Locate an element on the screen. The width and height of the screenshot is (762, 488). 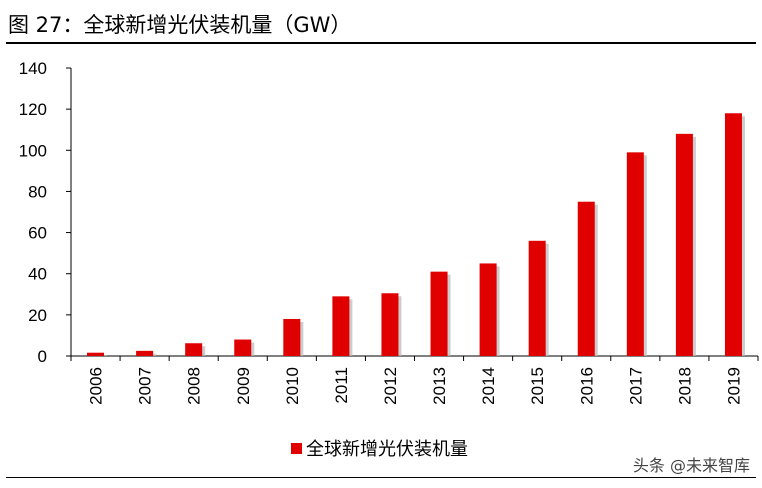
y-tick-label: 140 is located at coordinates (33, 68).